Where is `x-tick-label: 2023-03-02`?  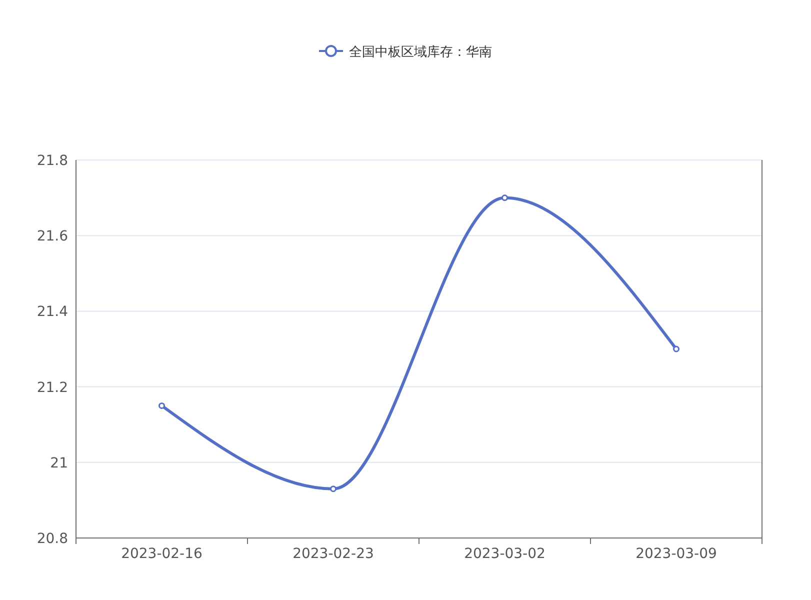
x-tick-label: 2023-03-02 is located at coordinates (505, 554).